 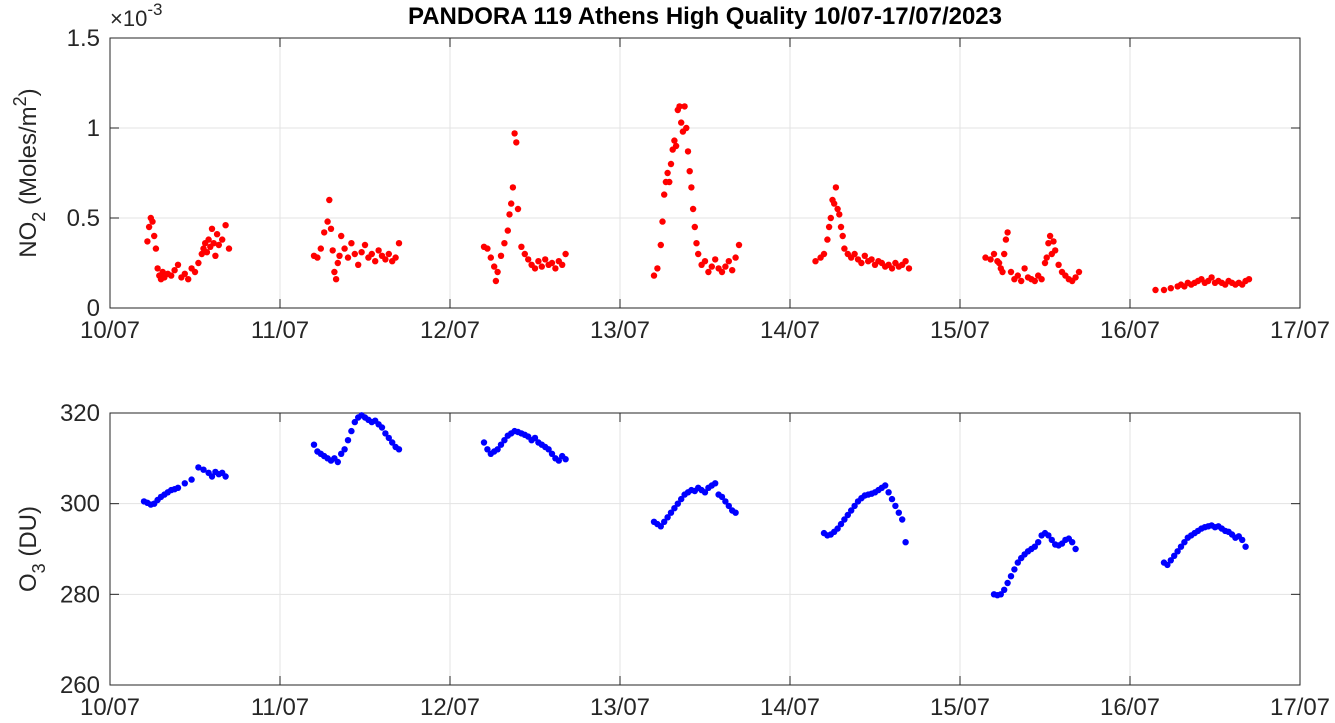 I want to click on o3-x-tick-label: 11/07, so click(x=280, y=707).